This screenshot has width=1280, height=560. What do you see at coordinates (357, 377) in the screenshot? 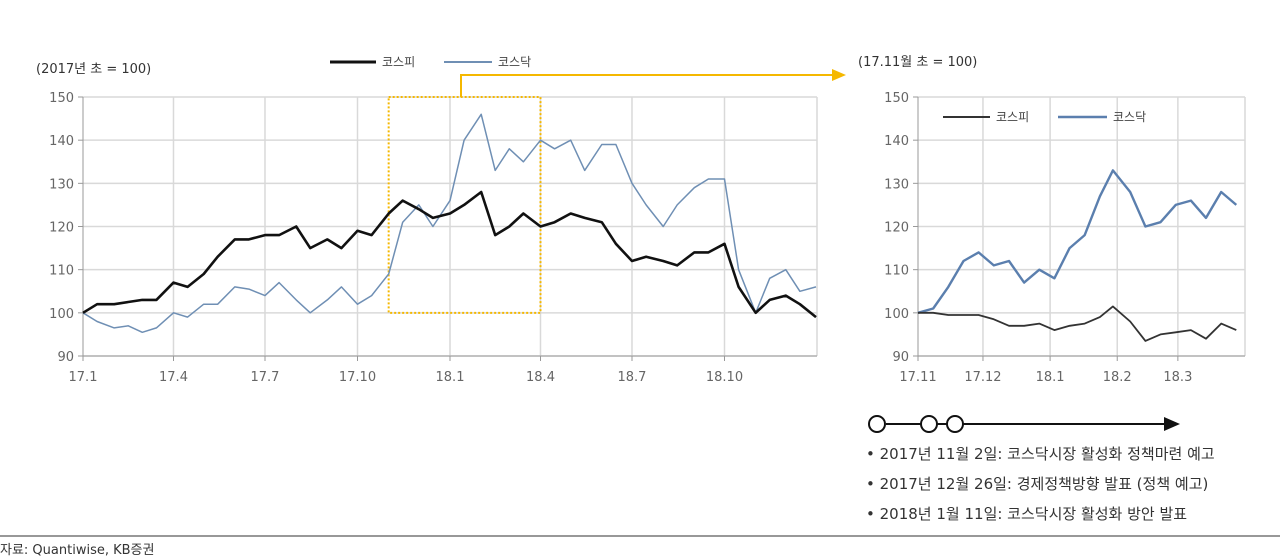
I see `x-tick-label: 17.10` at bounding box center [357, 377].